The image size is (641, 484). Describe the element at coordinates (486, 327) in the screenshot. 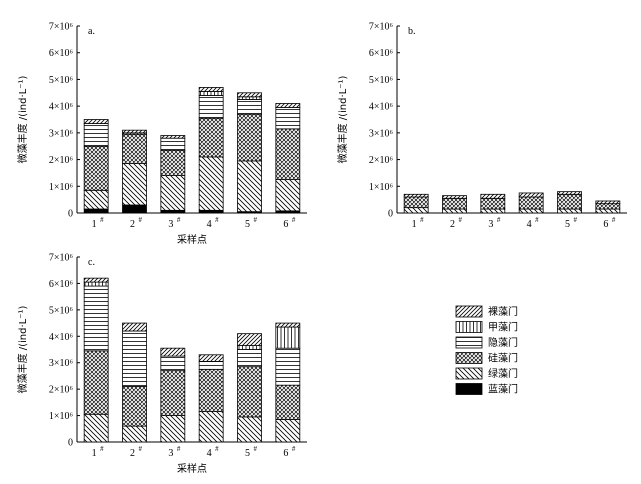

I see `legend-item: 甲藻门` at that location.